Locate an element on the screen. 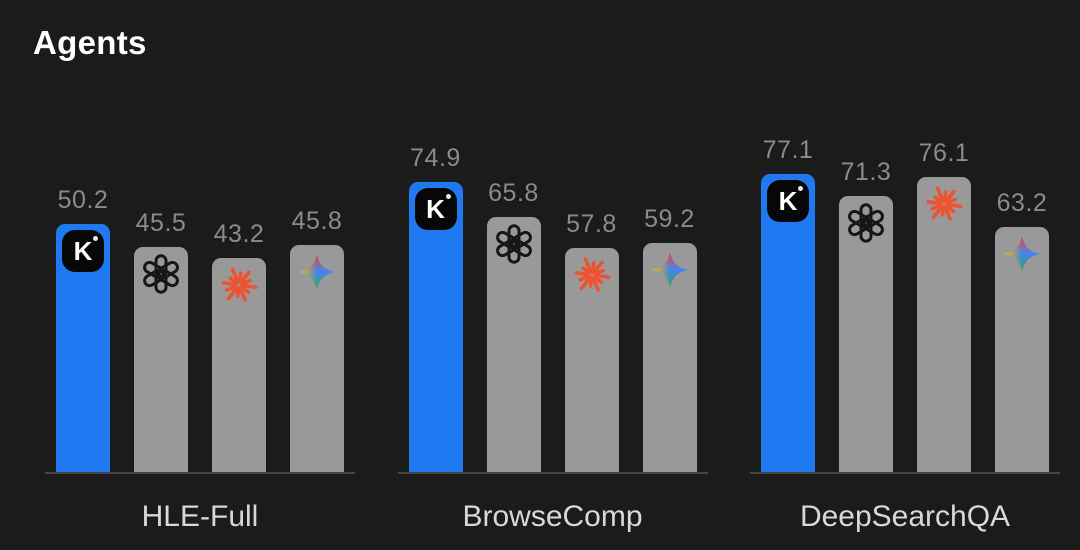  bar-slot-claude: 43.2 is located at coordinates (239, 346).